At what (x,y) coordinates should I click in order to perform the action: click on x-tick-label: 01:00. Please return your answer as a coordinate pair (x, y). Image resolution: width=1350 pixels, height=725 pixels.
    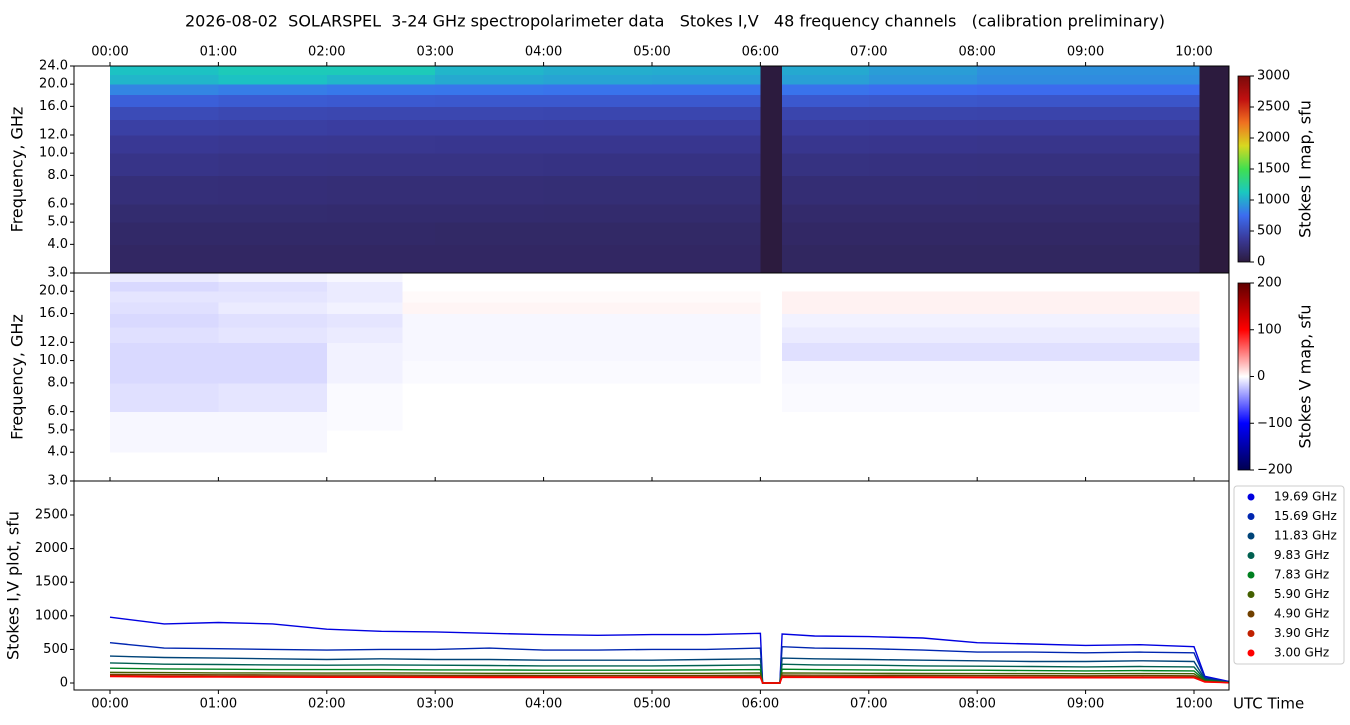
    Looking at the image, I should click on (218, 704).